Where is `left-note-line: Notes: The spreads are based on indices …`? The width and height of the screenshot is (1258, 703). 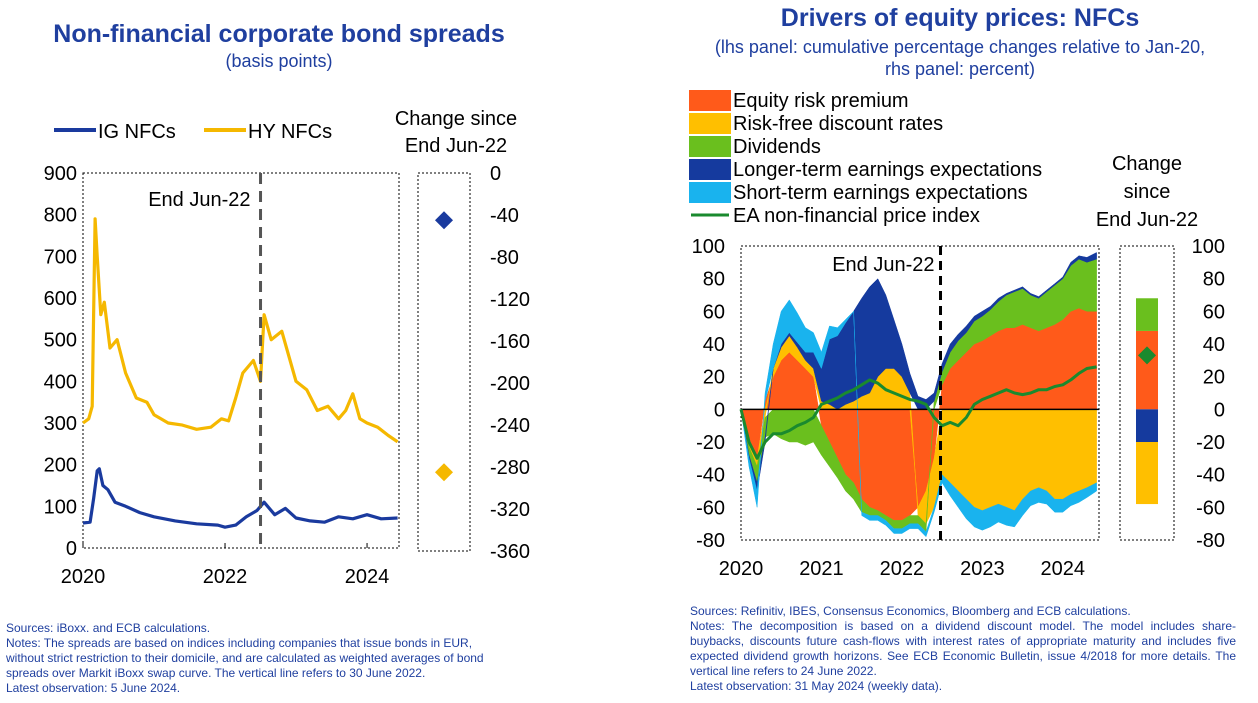 left-note-line: Notes: The spreads are based on indices … is located at coordinates (239, 643).